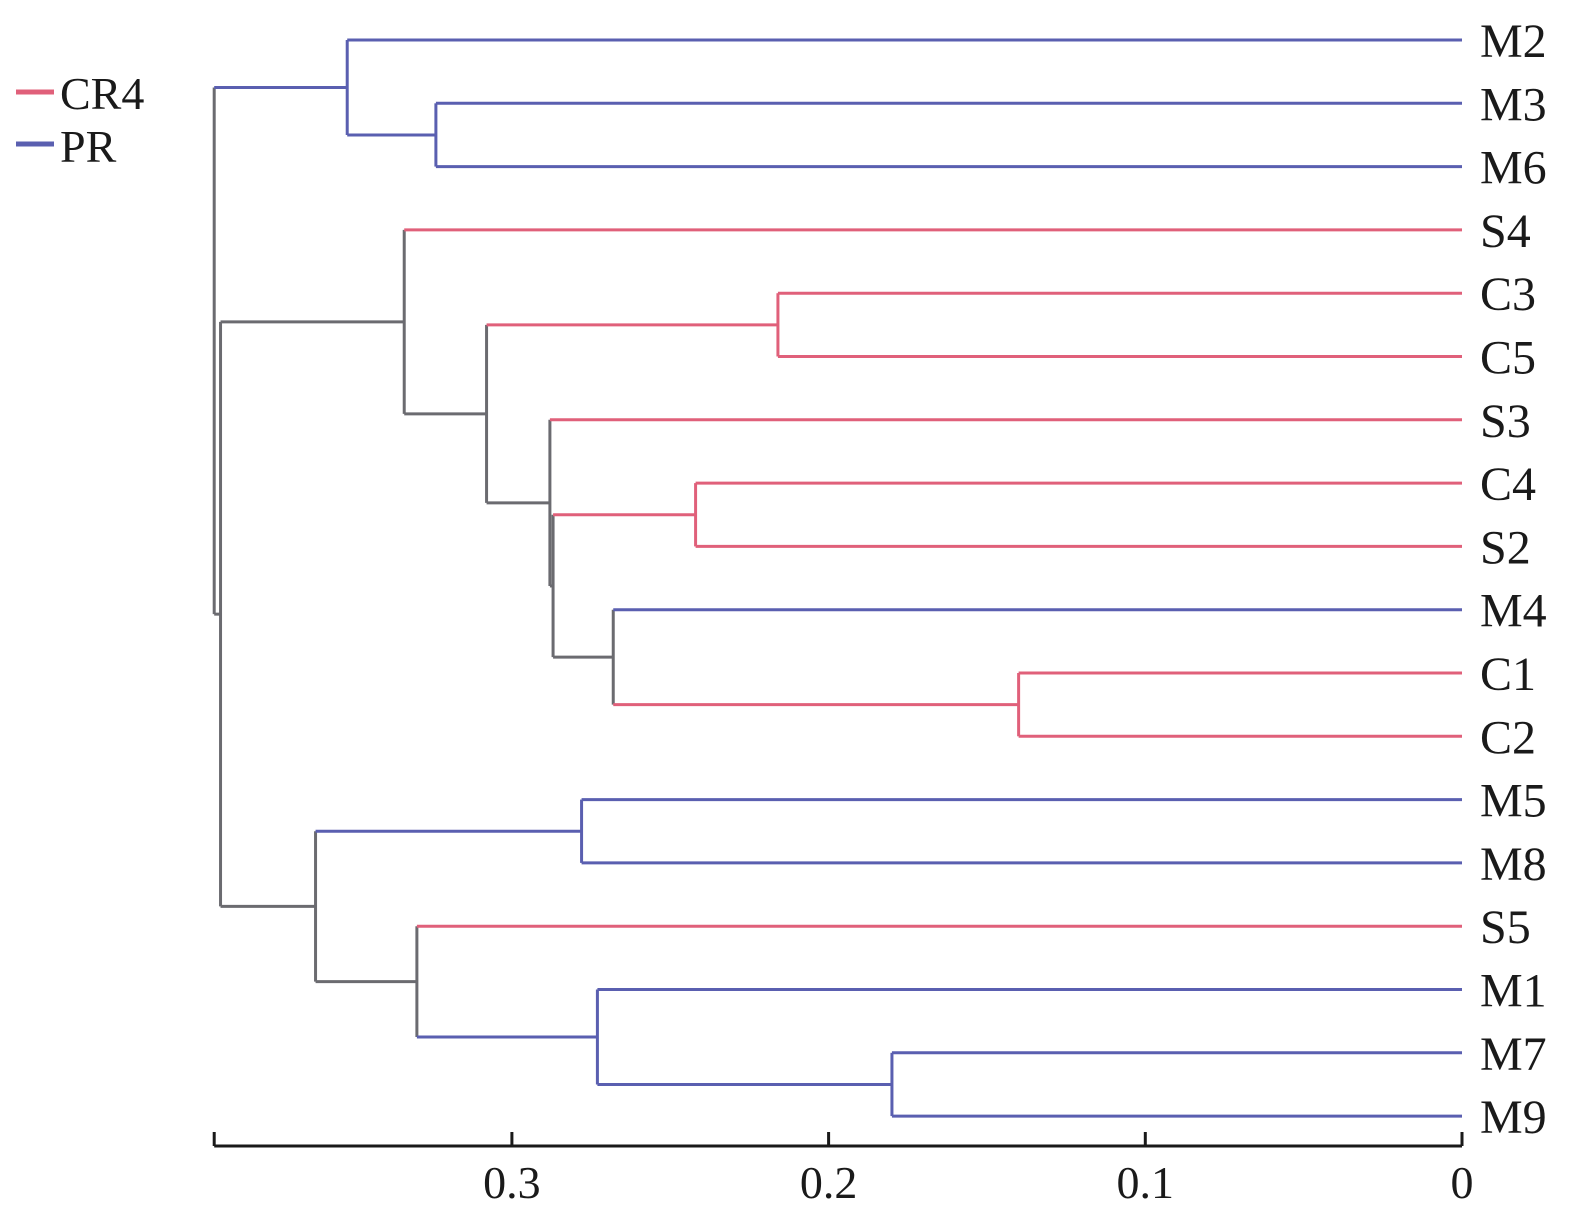  Describe the element at coordinates (1513, 168) in the screenshot. I see `leaf-label-m6: M6` at that location.